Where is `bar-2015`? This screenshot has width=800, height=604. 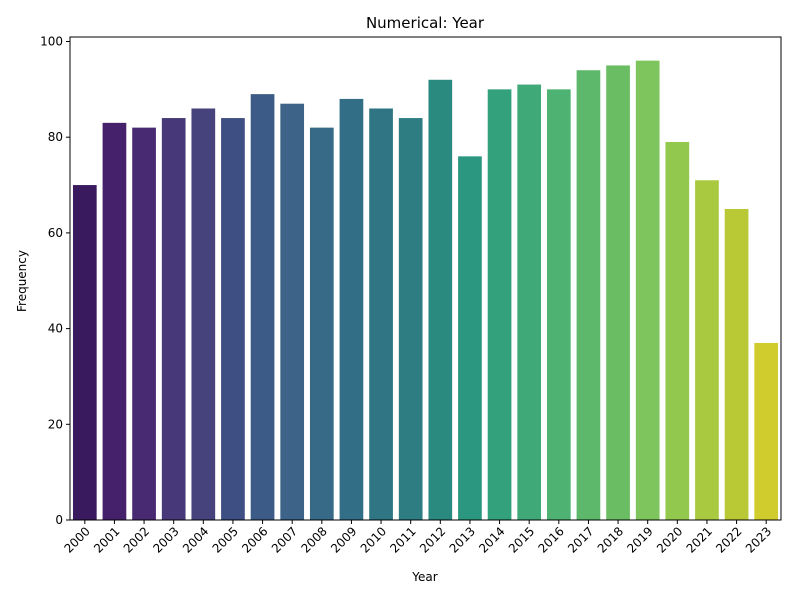
bar-2015 is located at coordinates (529, 302).